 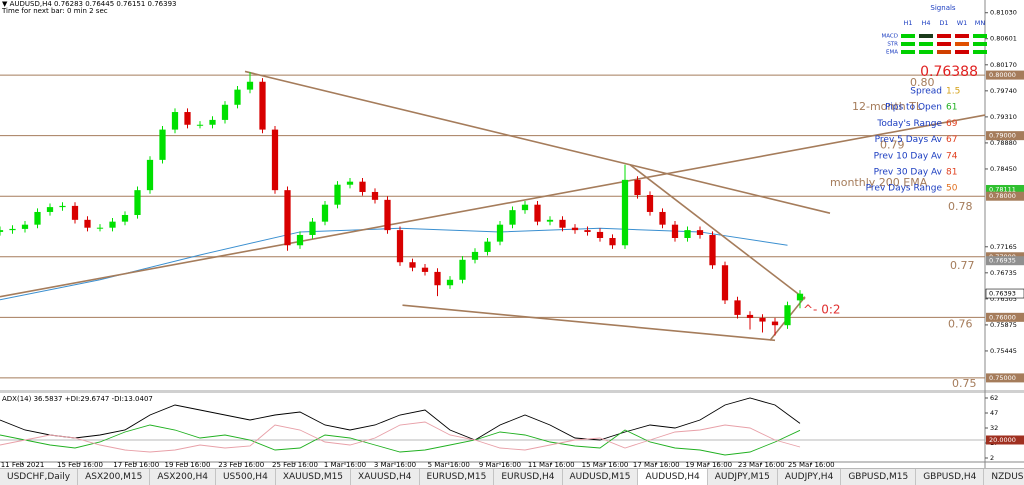 What do you see at coordinates (926, 92) in the screenshot?
I see `info-label: Spread` at bounding box center [926, 92].